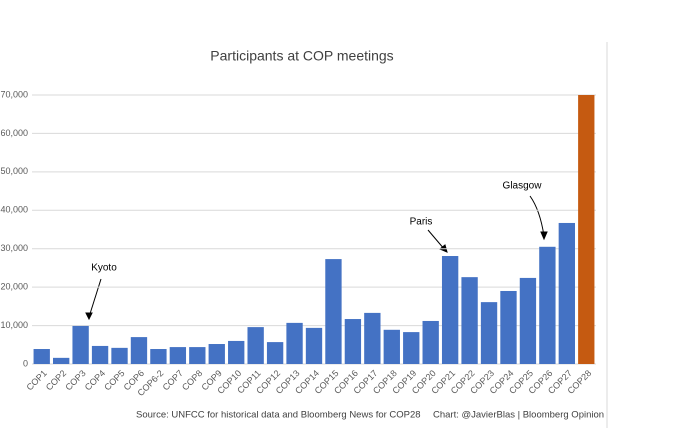 This screenshot has height=428, width=680. What do you see at coordinates (14, 133) in the screenshot?
I see `y-tick-label: 60,000` at bounding box center [14, 133].